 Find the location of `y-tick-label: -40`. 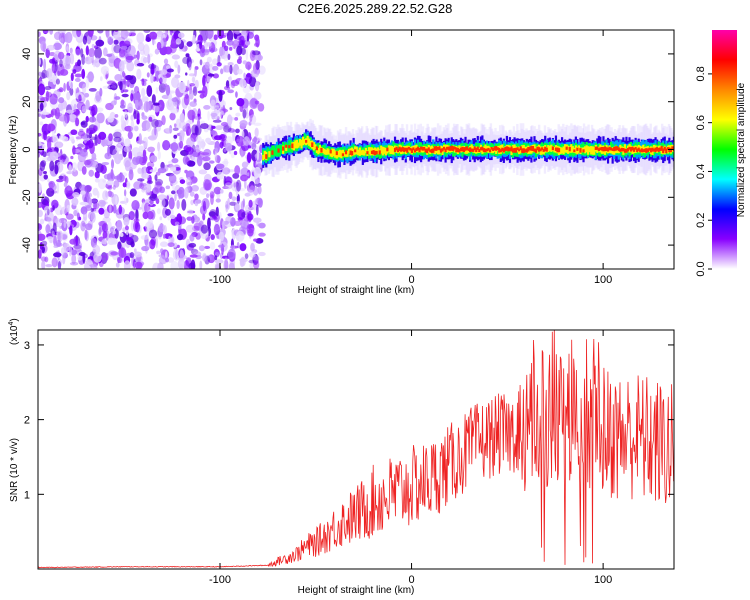

y-tick-label: -40 is located at coordinates (27, 245).